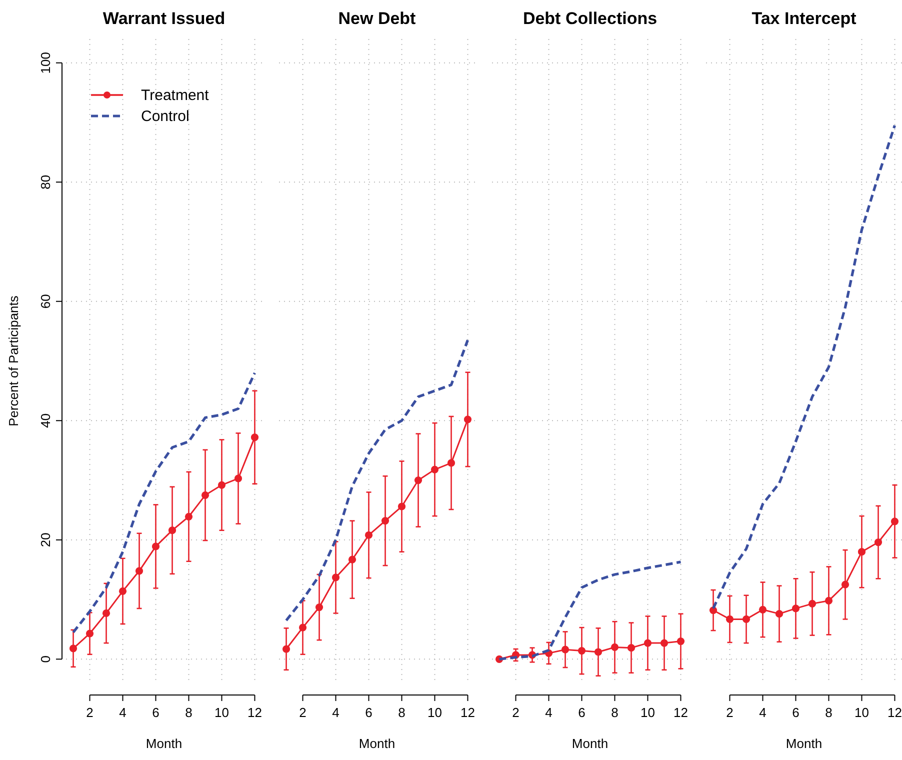 The height and width of the screenshot is (760, 902). Describe the element at coordinates (45, 301) in the screenshot. I see `y-tick-label: 60` at that location.